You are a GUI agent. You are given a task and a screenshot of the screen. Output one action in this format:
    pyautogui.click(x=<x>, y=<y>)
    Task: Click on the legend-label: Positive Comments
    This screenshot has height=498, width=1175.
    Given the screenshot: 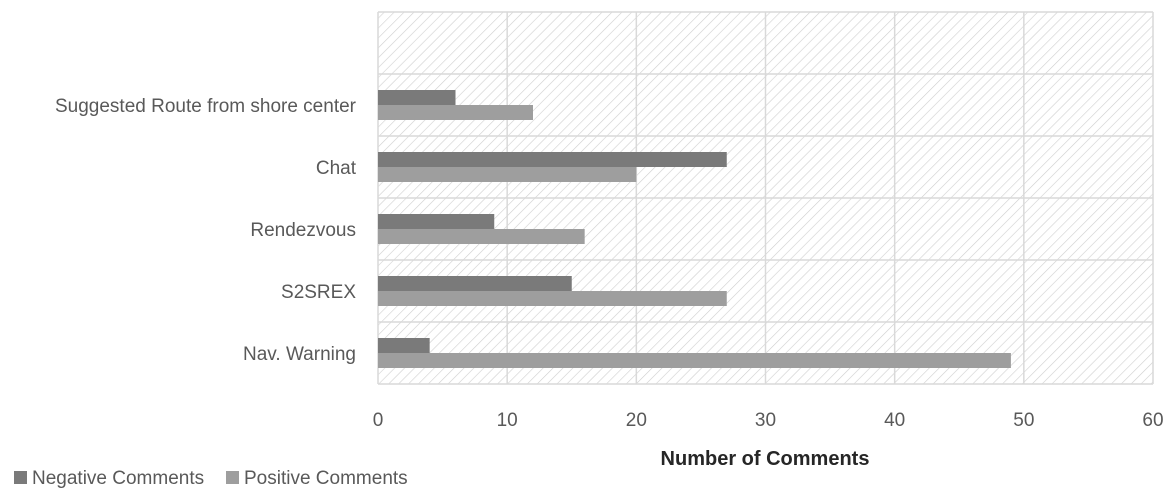 What is the action you would take?
    pyautogui.click(x=326, y=478)
    